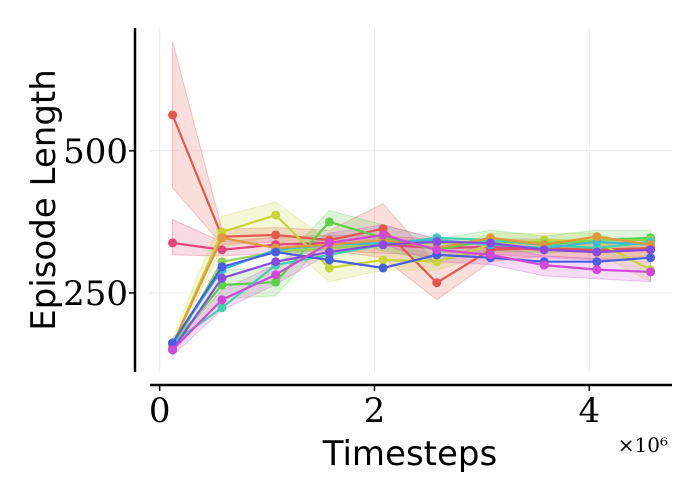 This screenshot has height=500, width=700. What do you see at coordinates (160, 411) in the screenshot?
I see `x-tick-label: 0` at bounding box center [160, 411].